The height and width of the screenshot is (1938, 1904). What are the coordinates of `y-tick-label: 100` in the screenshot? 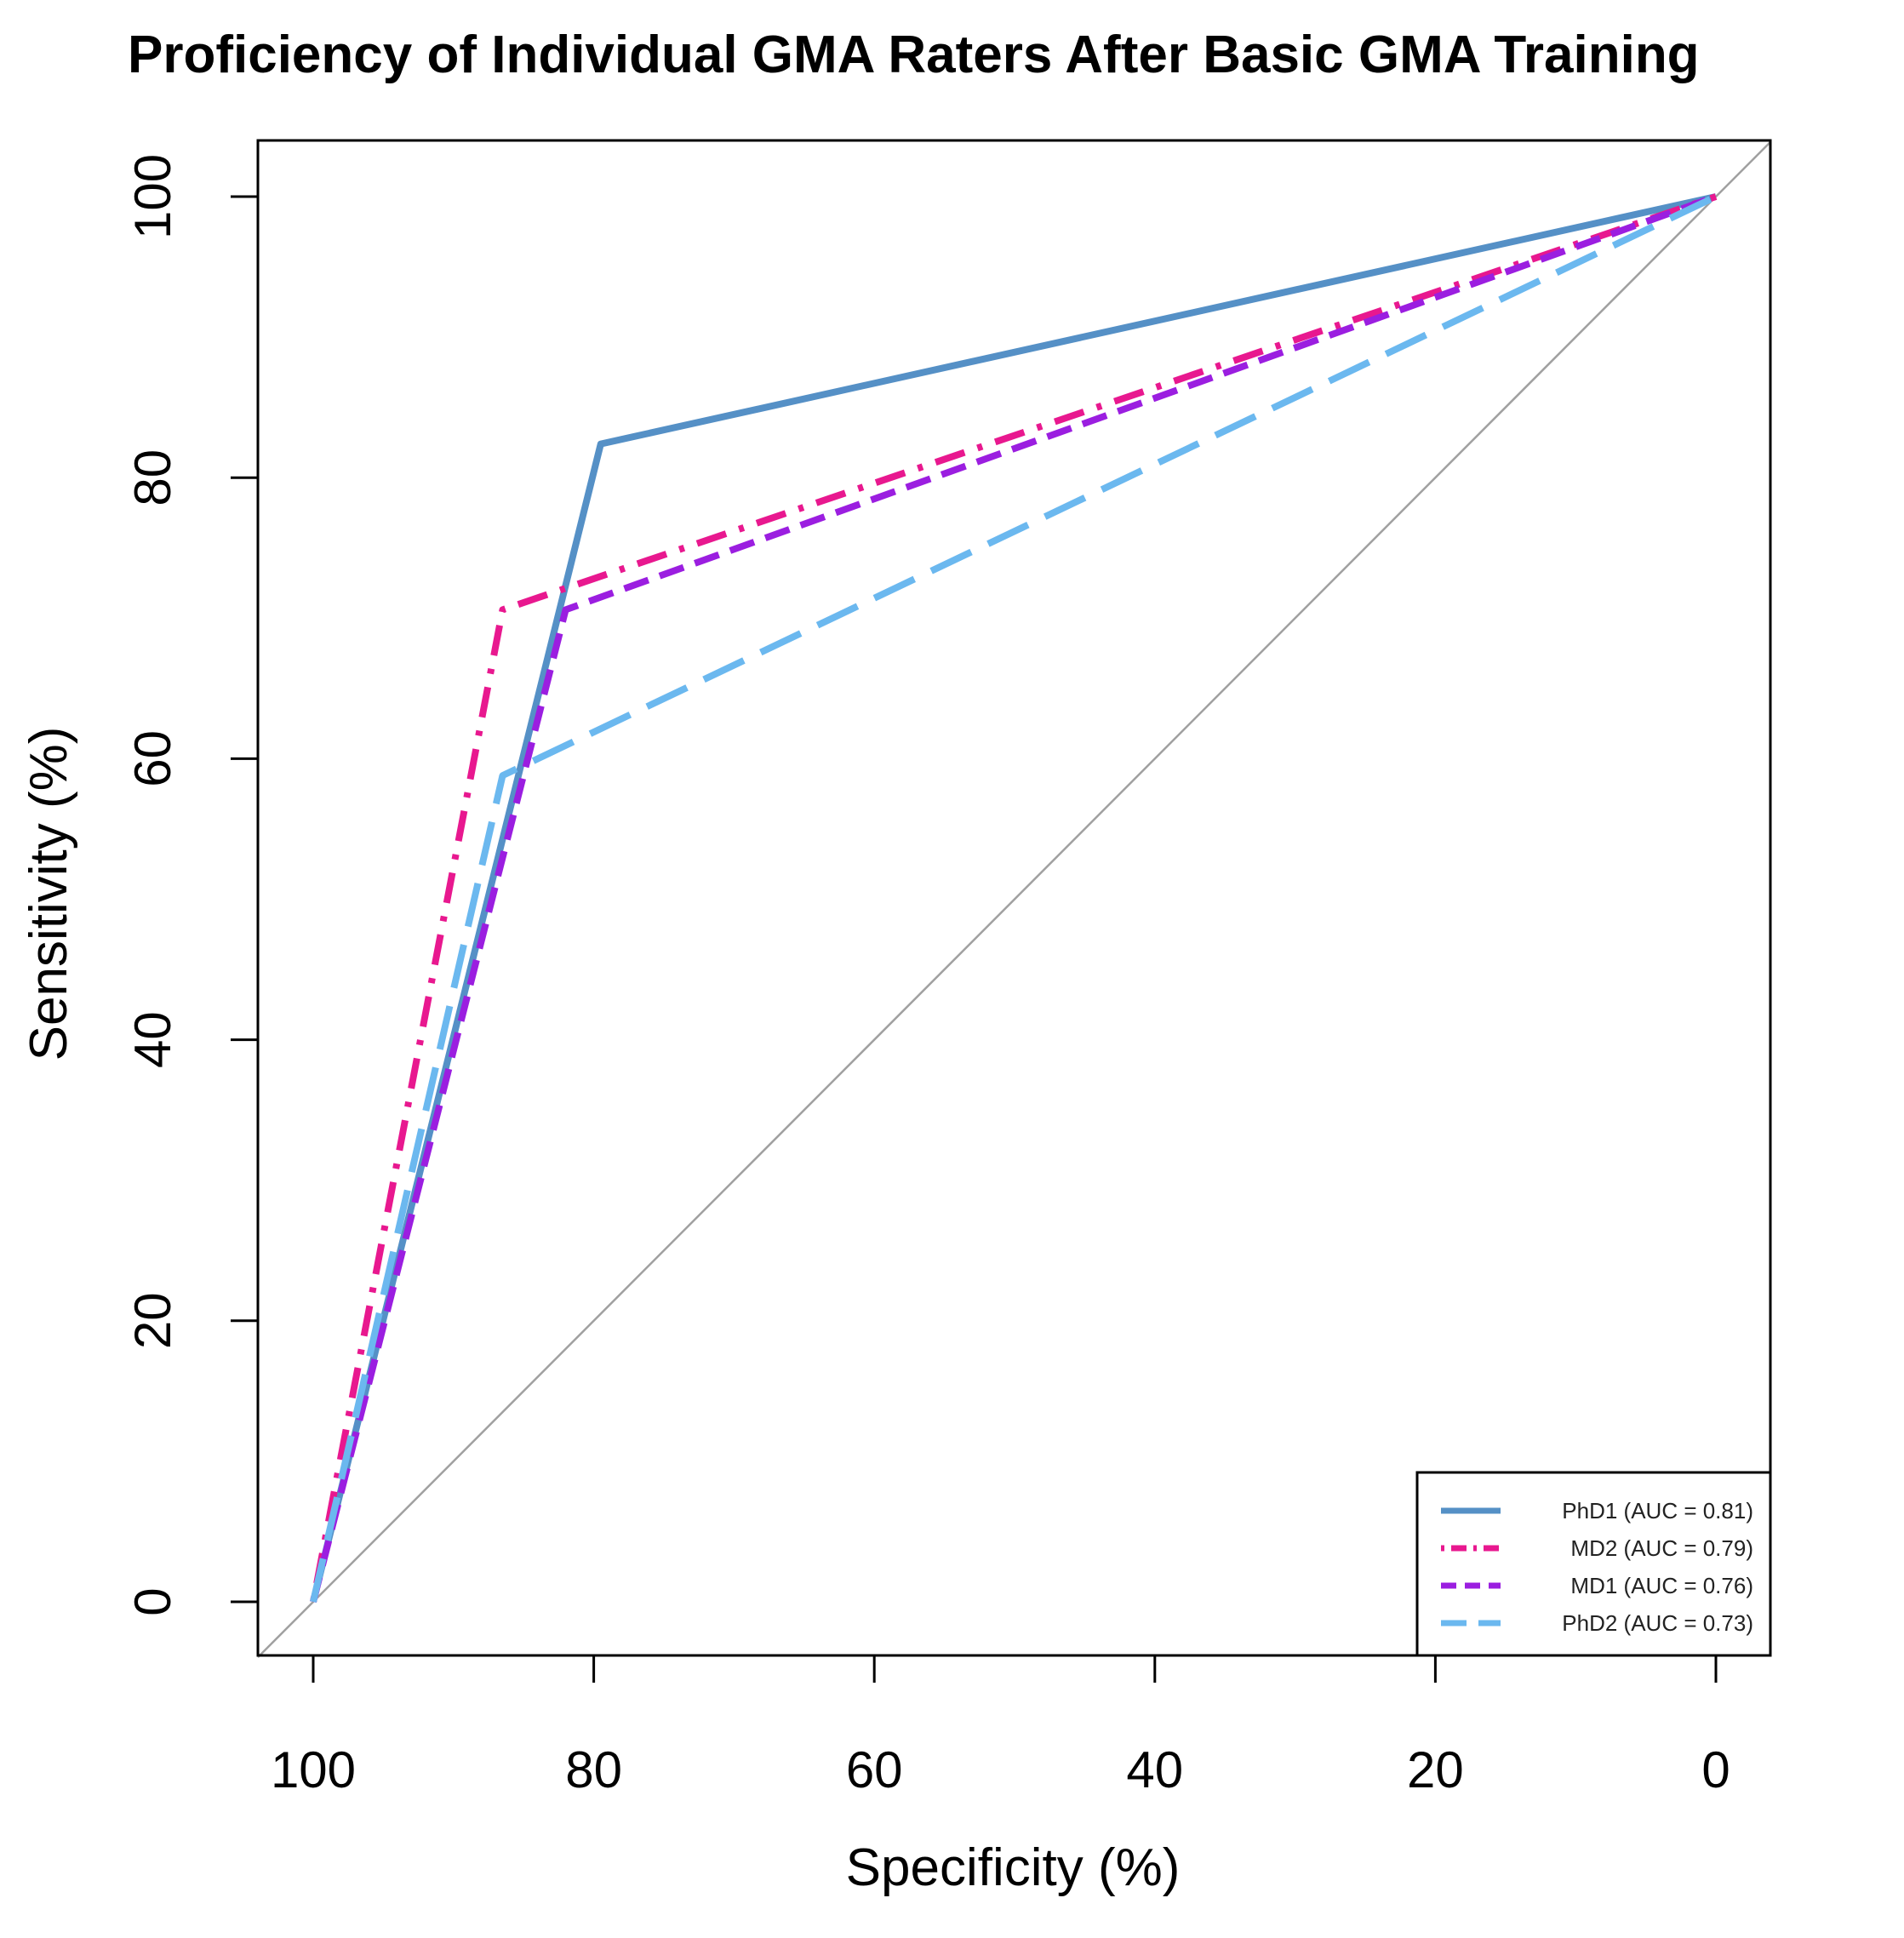 It's located at (152, 196).